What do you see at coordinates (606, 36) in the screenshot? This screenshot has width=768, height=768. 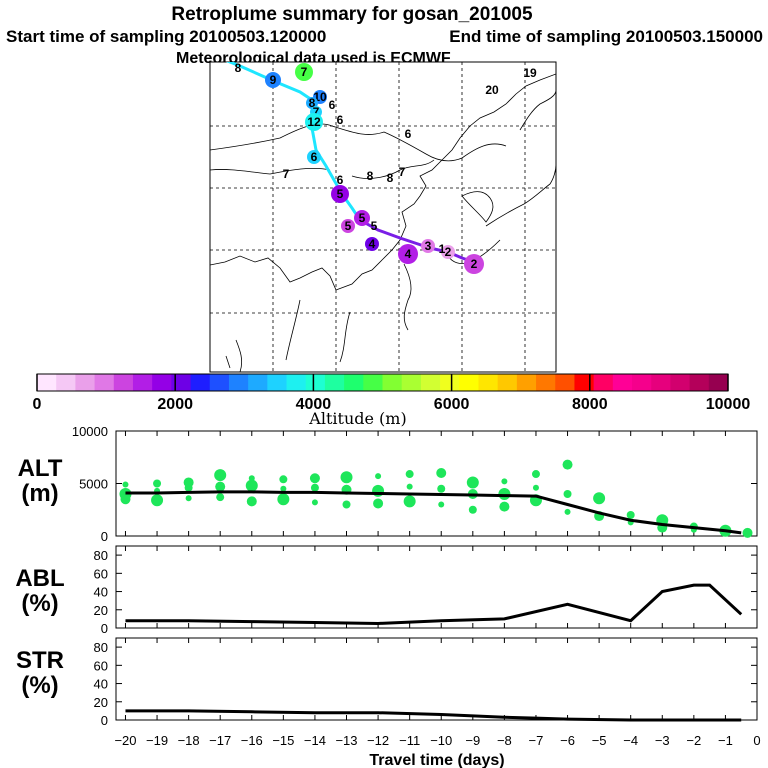 I see `end-time-label: End time of sampling 20100503.150000` at bounding box center [606, 36].